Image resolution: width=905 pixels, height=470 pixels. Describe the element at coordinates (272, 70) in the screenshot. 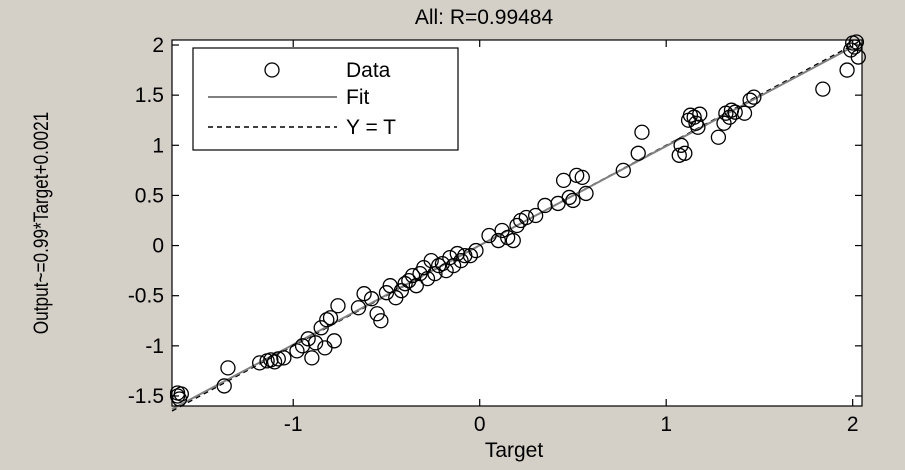

I see `legend-data-marker` at that location.